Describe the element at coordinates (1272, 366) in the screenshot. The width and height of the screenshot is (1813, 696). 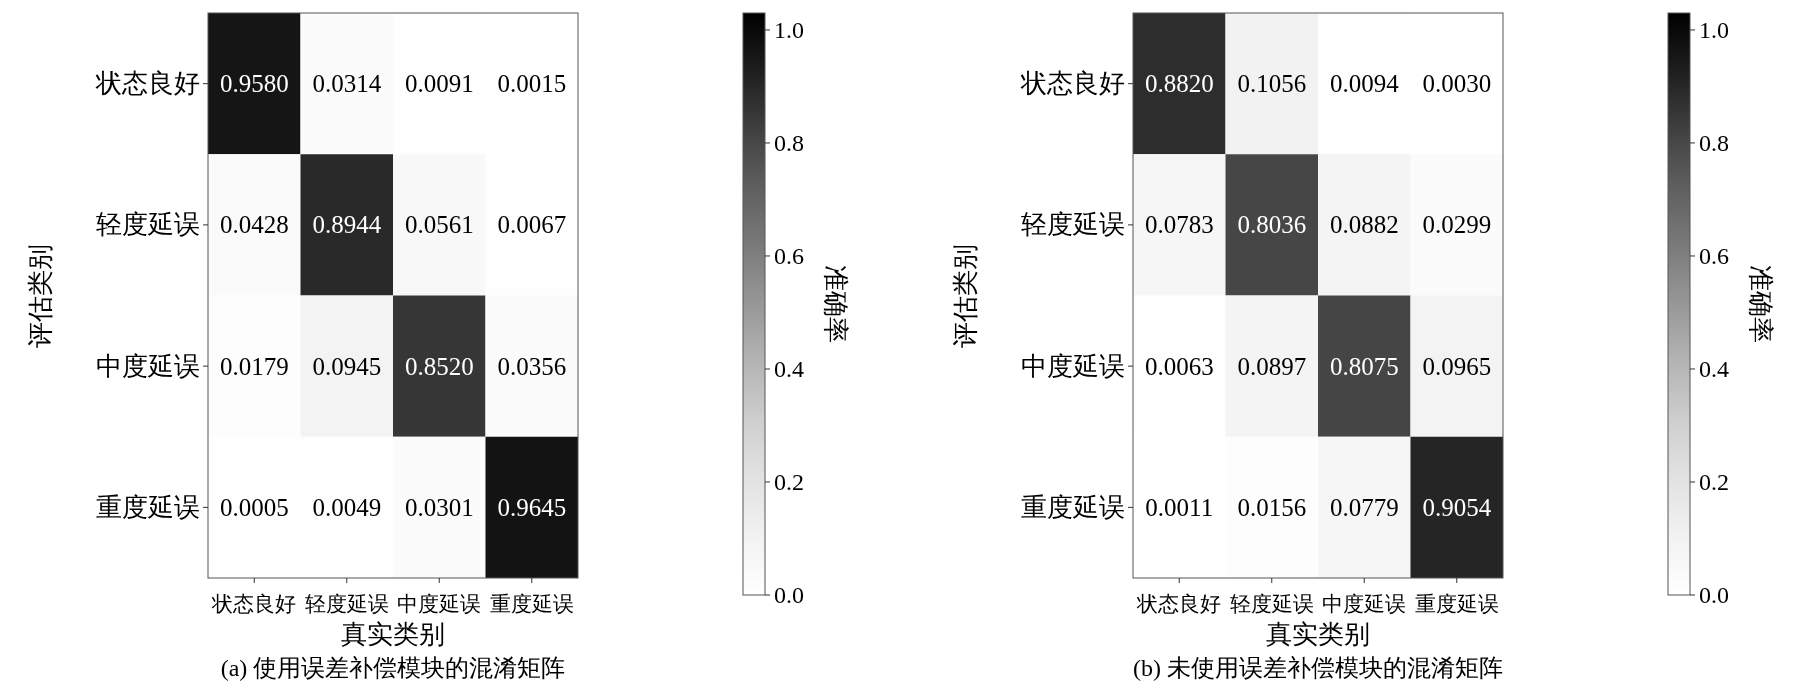
I see `data-label: 0.0897` at that location.